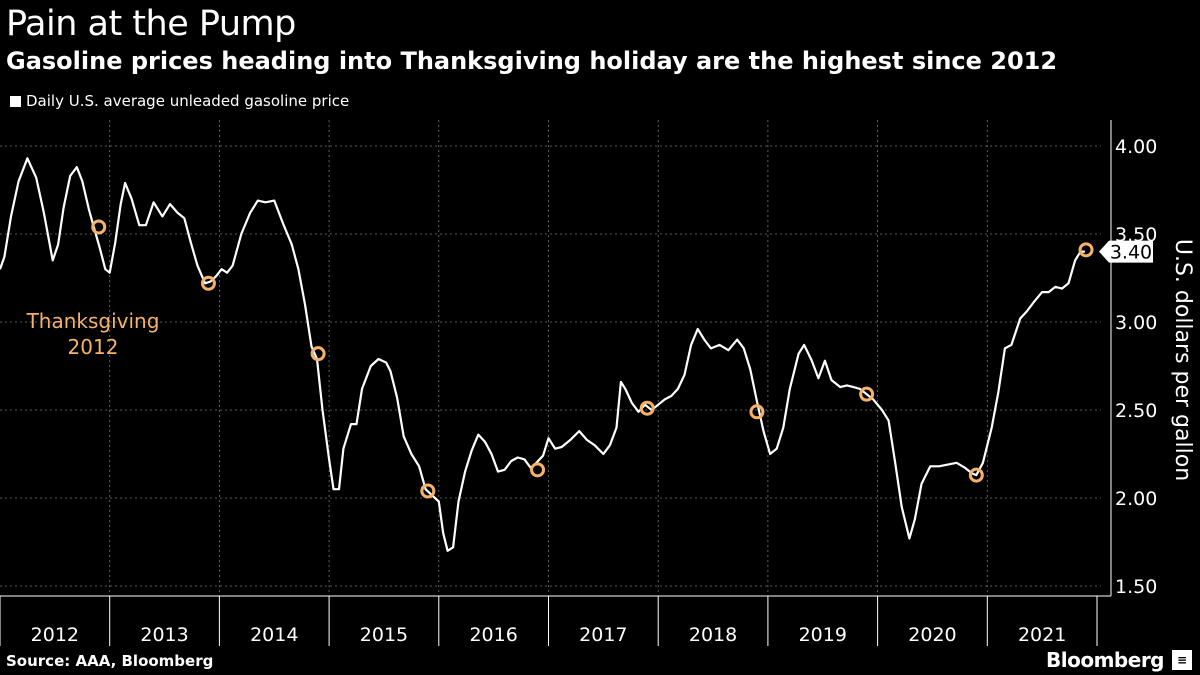 This screenshot has width=1200, height=675. What do you see at coordinates (1042, 635) in the screenshot?
I see `x-tick-label: 2021` at bounding box center [1042, 635].